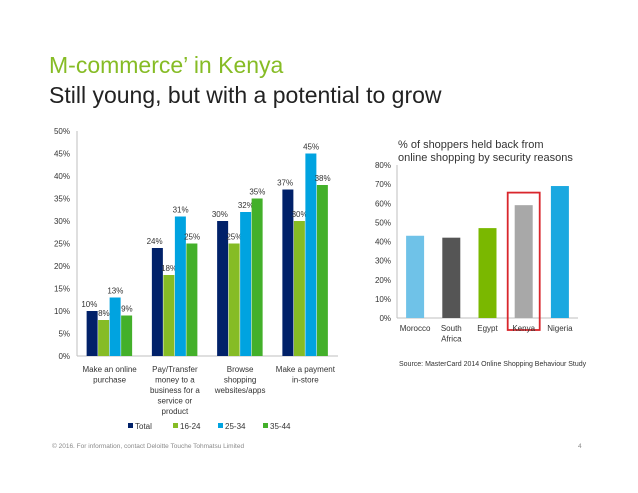 The height and width of the screenshot is (493, 638). What do you see at coordinates (323, 178) in the screenshot?
I see `data-label: 38%` at bounding box center [323, 178].